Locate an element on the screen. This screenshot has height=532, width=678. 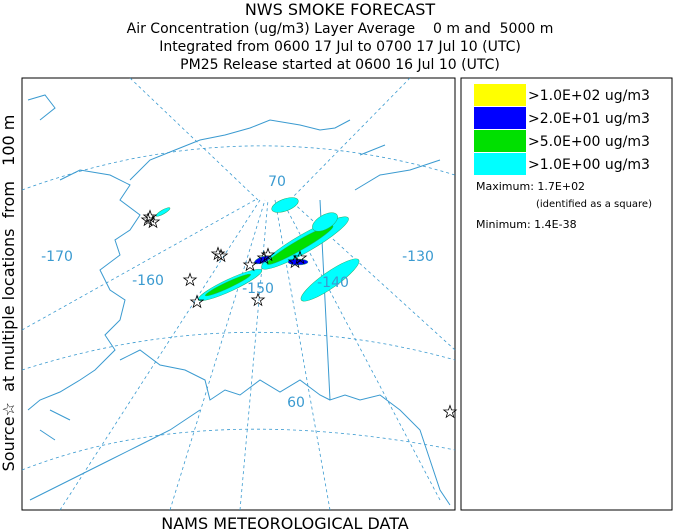
plumes is located at coordinates (257, 249).